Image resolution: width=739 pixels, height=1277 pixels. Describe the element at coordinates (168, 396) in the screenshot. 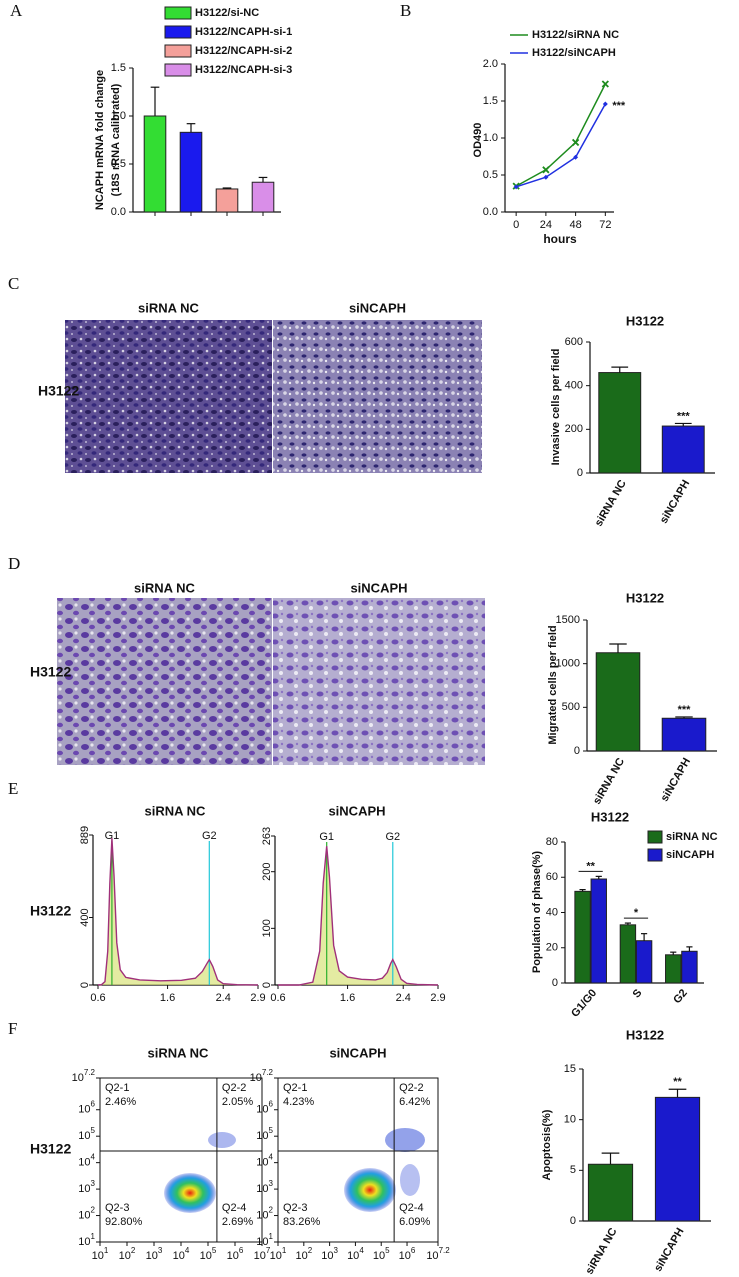

I see `image` at that location.